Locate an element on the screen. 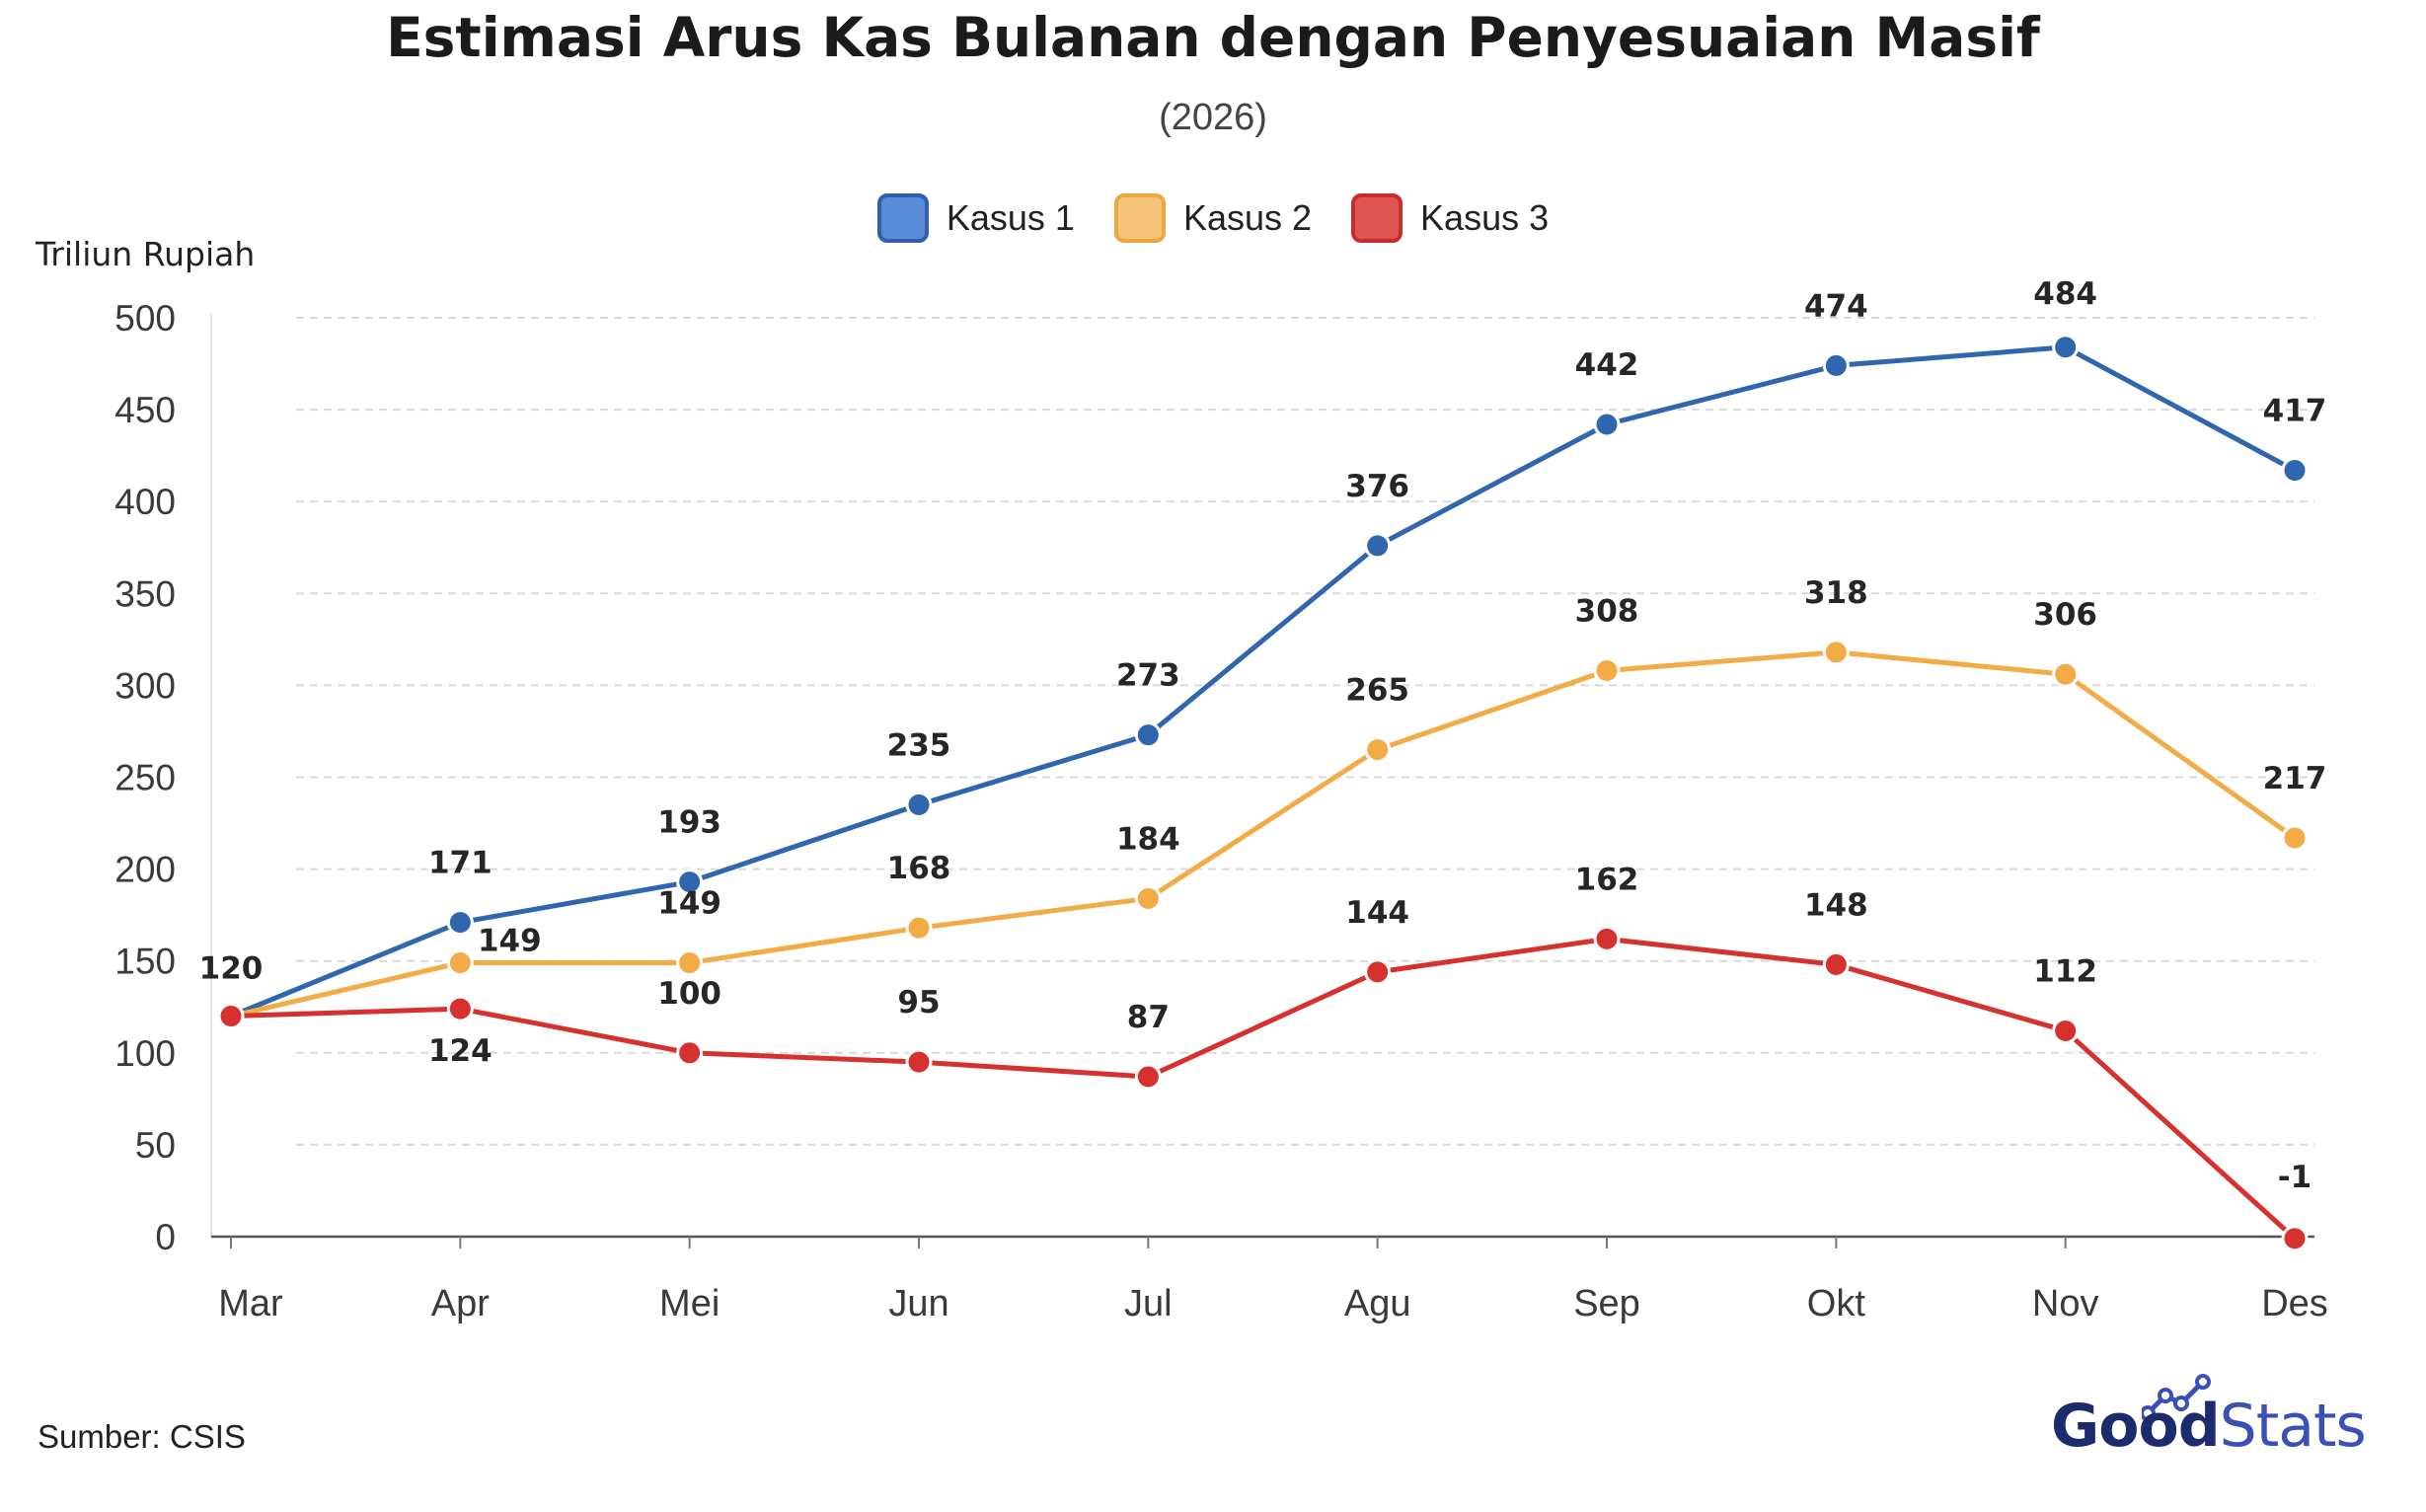 This screenshot has width=2426, height=1512. legend: Kasus 1 Kasus 2 Kasus 3 is located at coordinates (1213, 218).